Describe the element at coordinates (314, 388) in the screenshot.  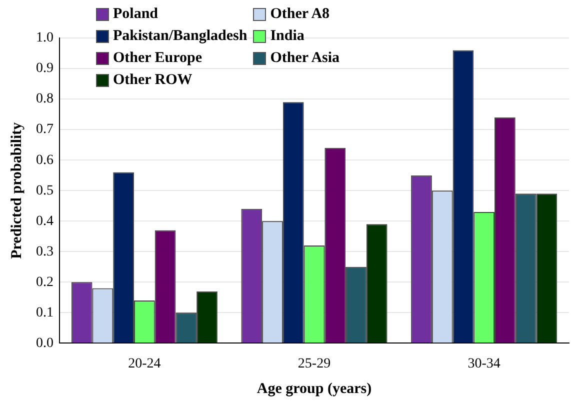
I see `x-axis-title: Age group (years)` at that location.